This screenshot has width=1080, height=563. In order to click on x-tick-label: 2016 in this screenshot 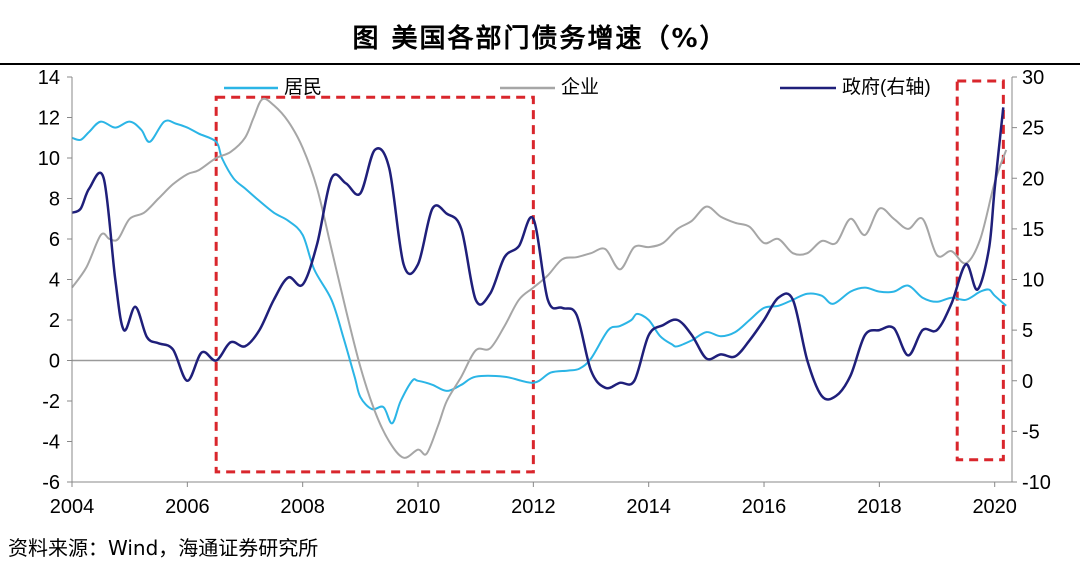, I will do `click(764, 507)`.